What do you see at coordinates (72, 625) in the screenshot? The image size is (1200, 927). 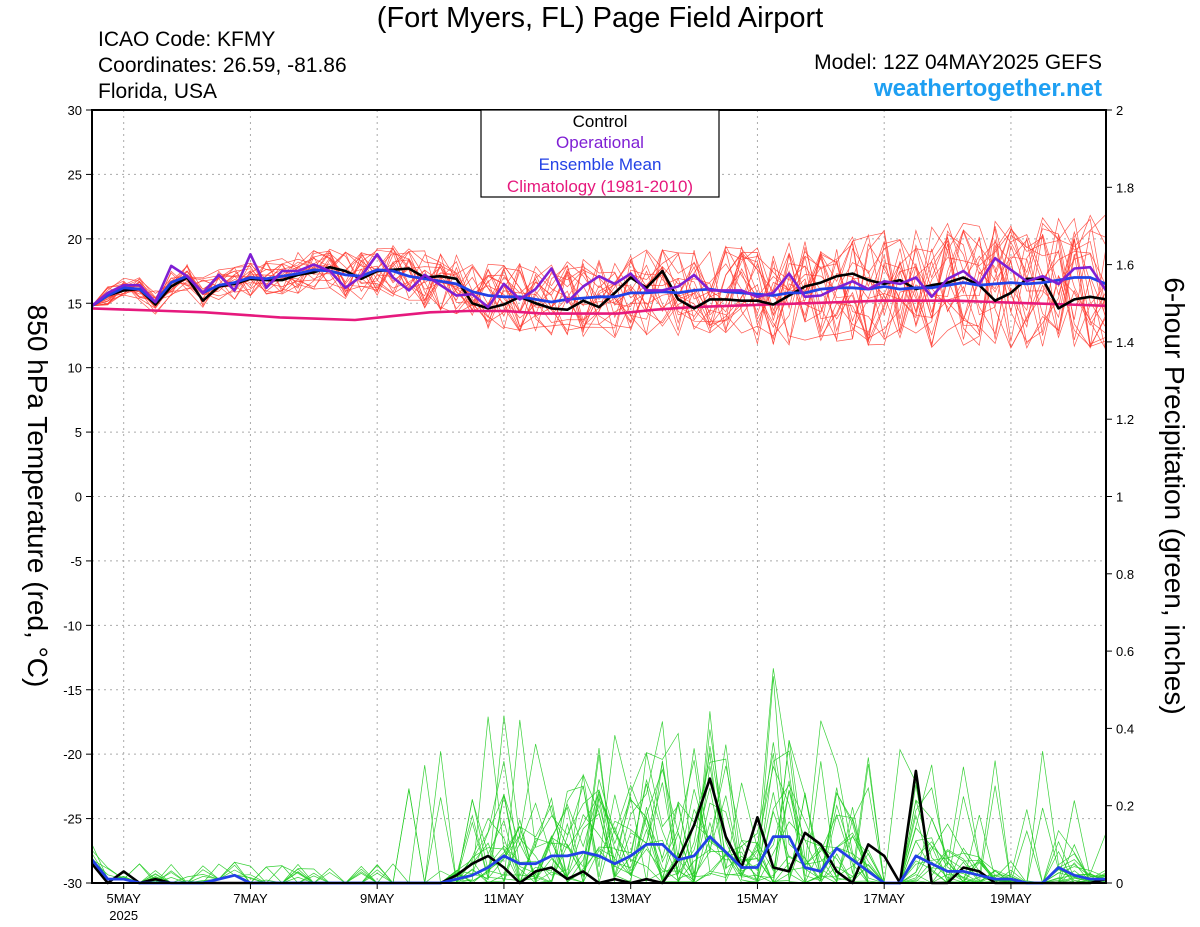 I see `left-tick-label: -10` at bounding box center [72, 625].